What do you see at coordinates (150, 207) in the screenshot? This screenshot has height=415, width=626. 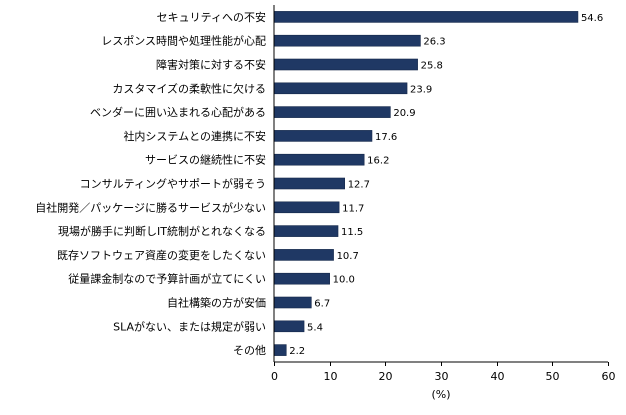 I see `category-label: 自社開発／パッケージに勝るサービスが少ない` at bounding box center [150, 207].